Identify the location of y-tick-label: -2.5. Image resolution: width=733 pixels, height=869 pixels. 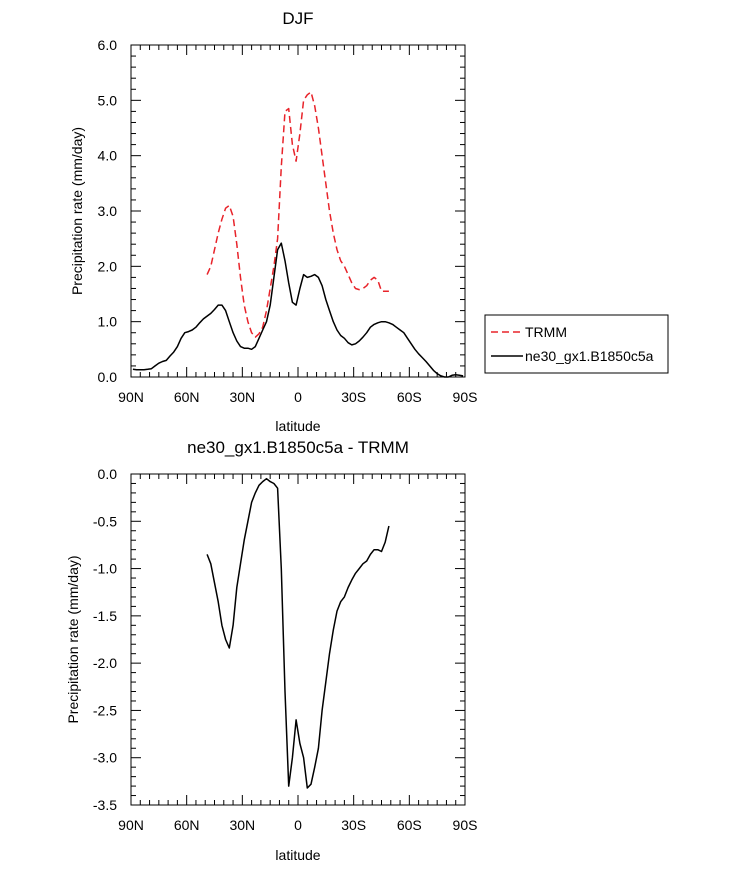
(105, 710).